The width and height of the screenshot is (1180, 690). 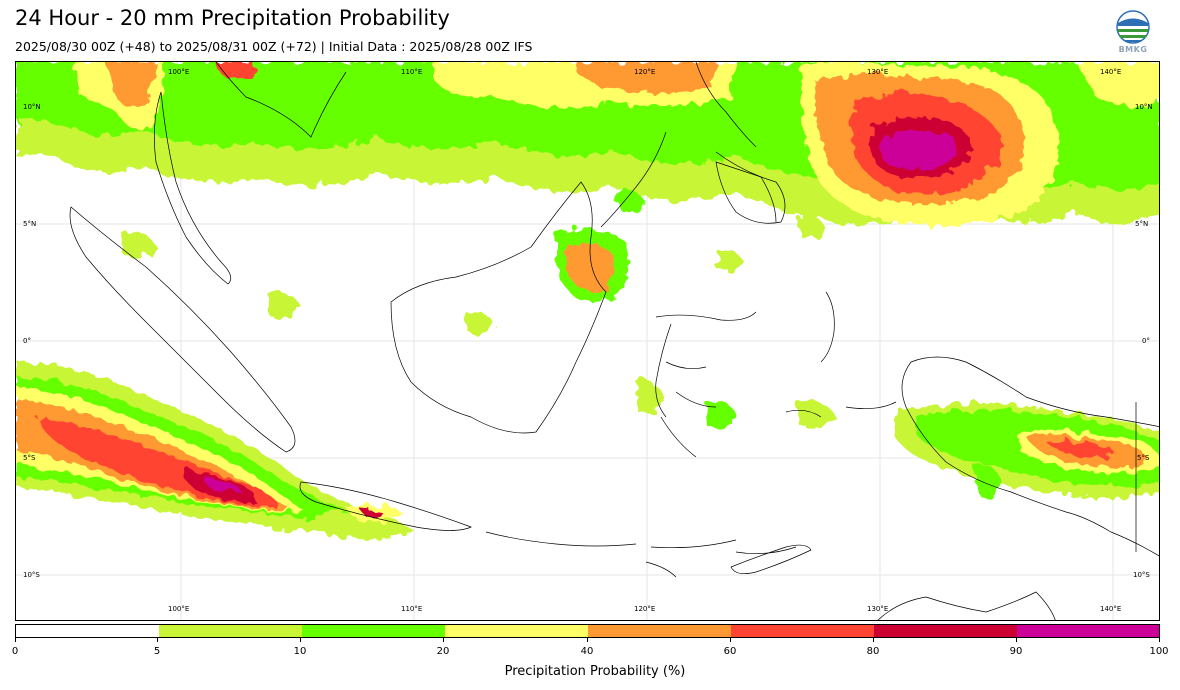 I want to click on lon-label-bottom: 120°E, so click(x=645, y=609).